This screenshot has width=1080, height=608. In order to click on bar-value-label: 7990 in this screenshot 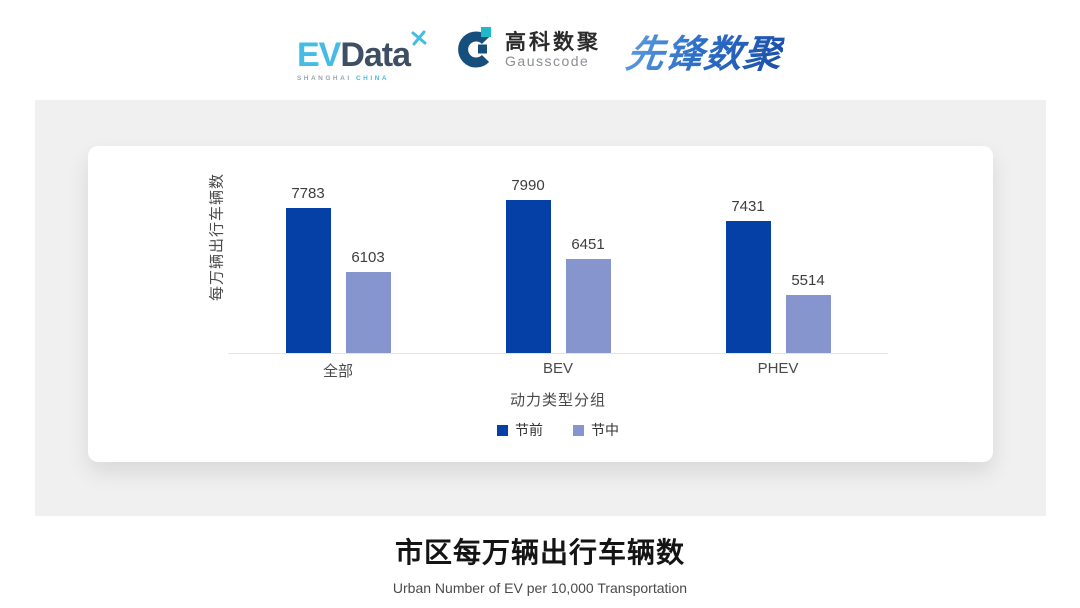, I will do `click(528, 185)`.